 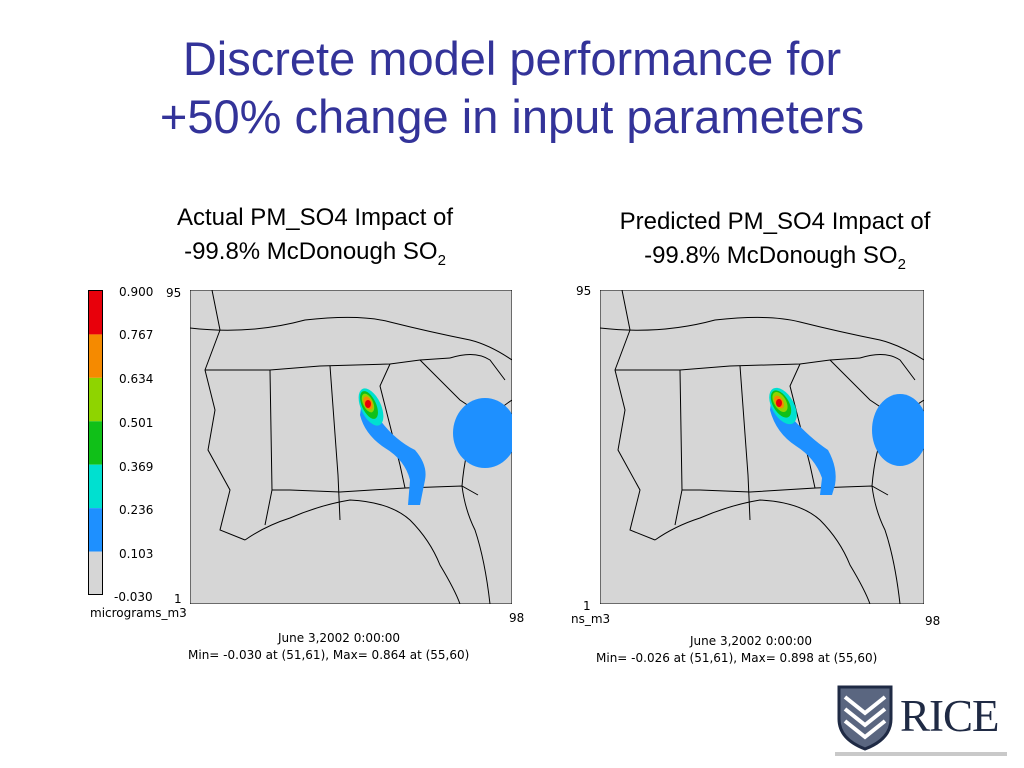 I want to click on right-y-bottom-label: 1, so click(x=587, y=606).